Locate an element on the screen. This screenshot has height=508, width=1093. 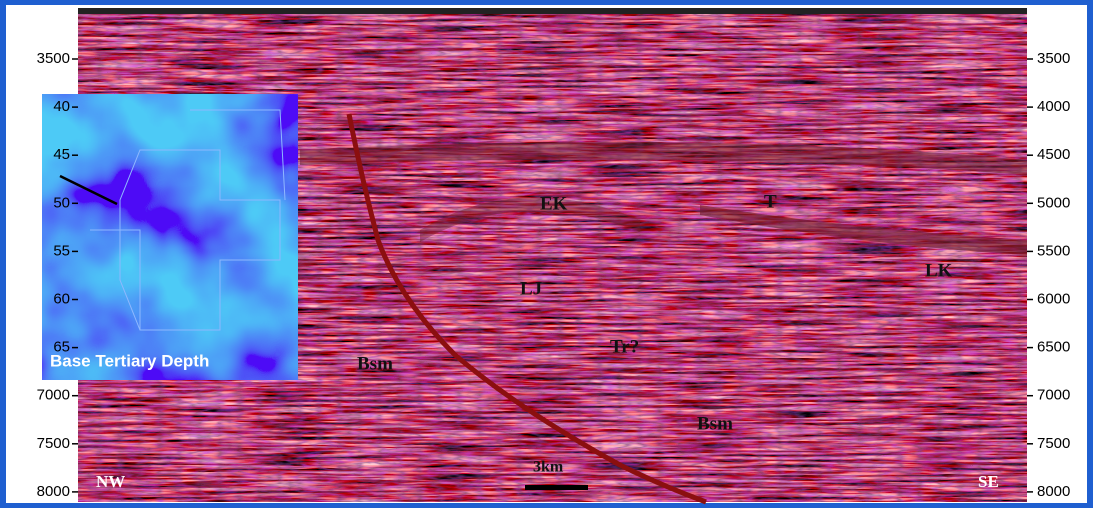
right-depth-label: 4000 is located at coordinates (1053, 106).